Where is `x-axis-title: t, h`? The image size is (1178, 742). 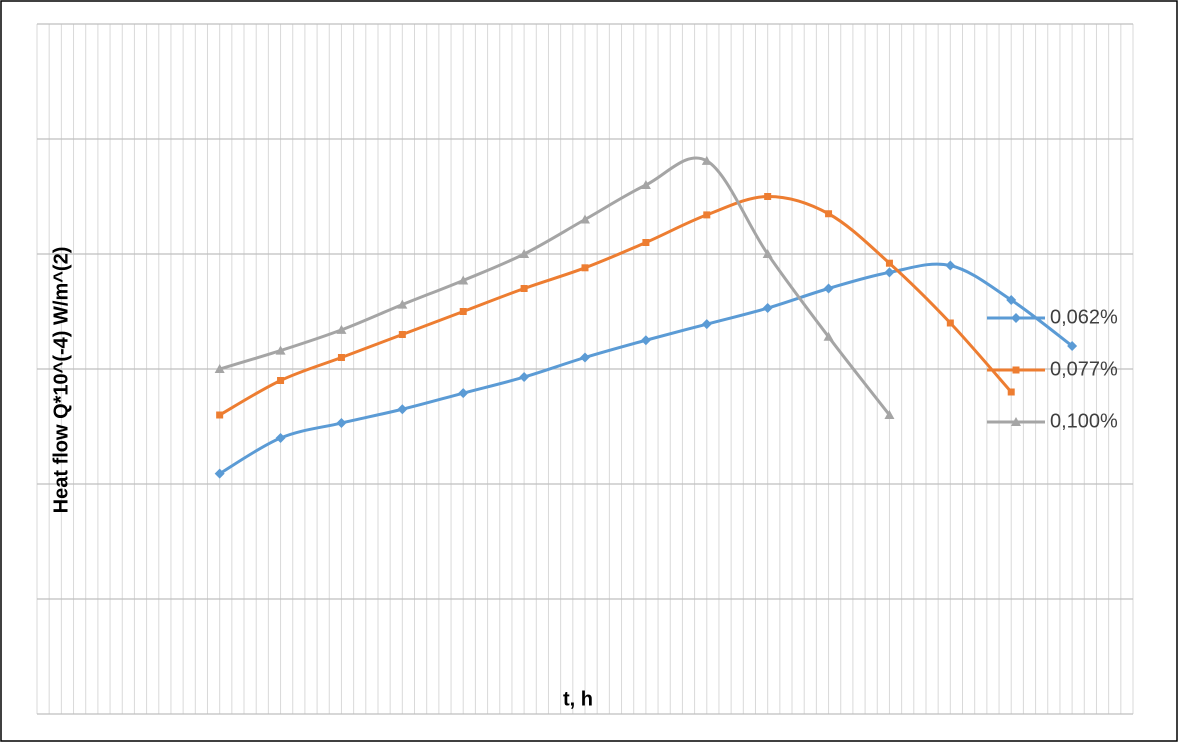
x-axis-title: t, h is located at coordinates (578, 699).